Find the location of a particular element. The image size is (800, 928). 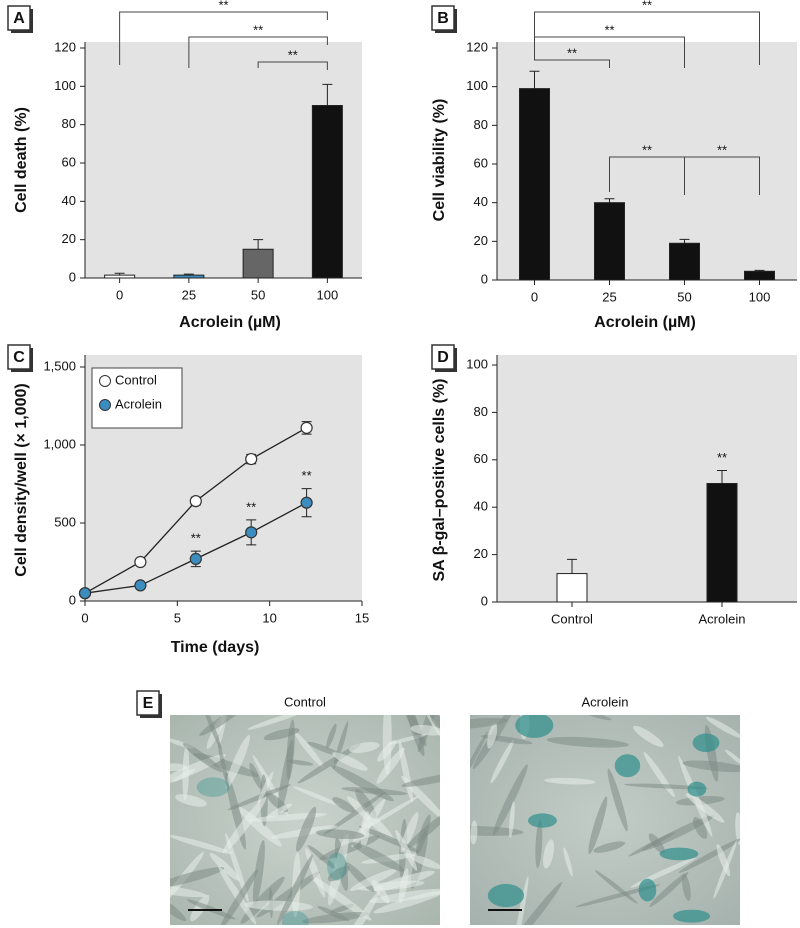

x-tick-label: 50 is located at coordinates (258, 294).